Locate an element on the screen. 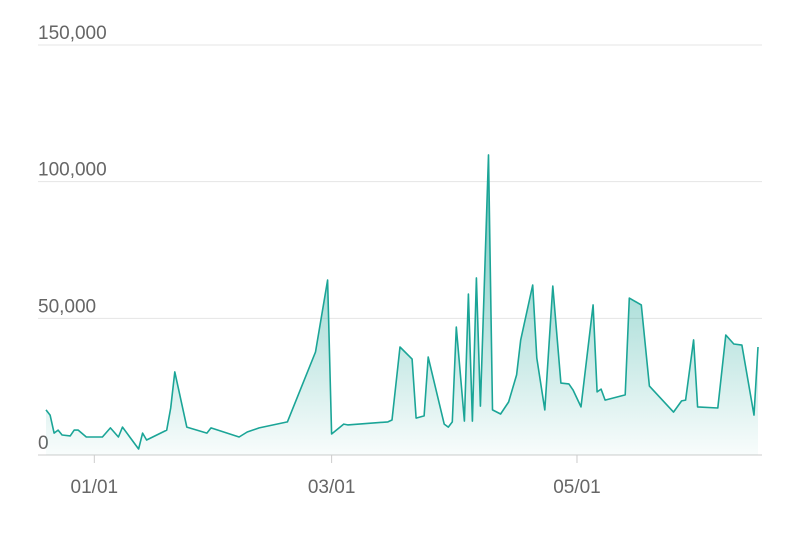 The width and height of the screenshot is (802, 542). y-tick-label: 0 is located at coordinates (43, 443).